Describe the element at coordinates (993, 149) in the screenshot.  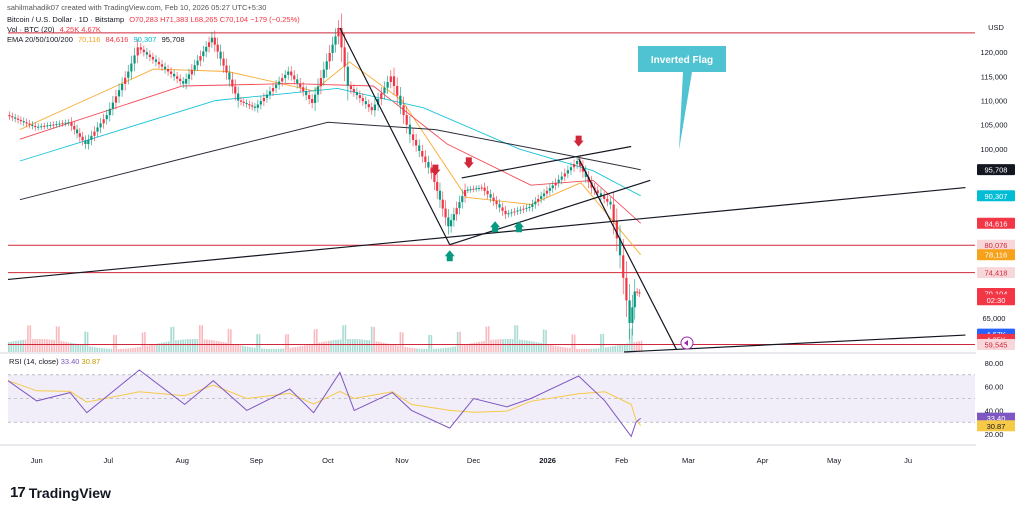
I see `y-tick-label: 100,000` at that location.